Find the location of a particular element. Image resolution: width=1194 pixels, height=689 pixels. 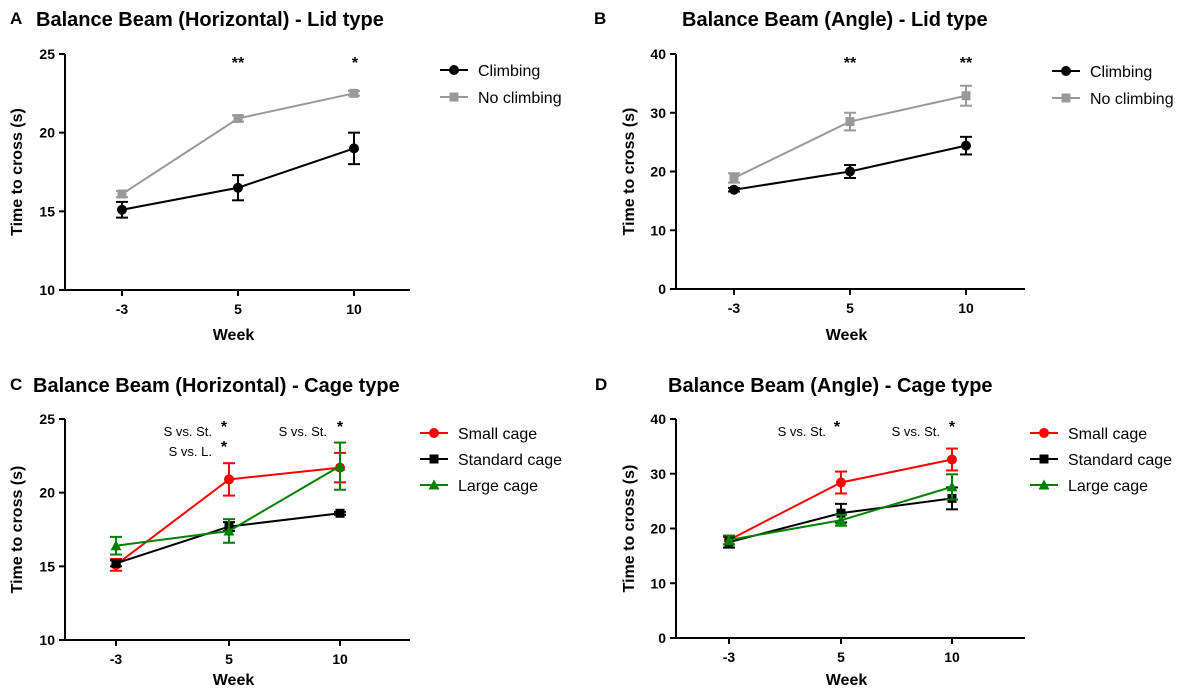

legend-label: Large cage is located at coordinates (1108, 486).